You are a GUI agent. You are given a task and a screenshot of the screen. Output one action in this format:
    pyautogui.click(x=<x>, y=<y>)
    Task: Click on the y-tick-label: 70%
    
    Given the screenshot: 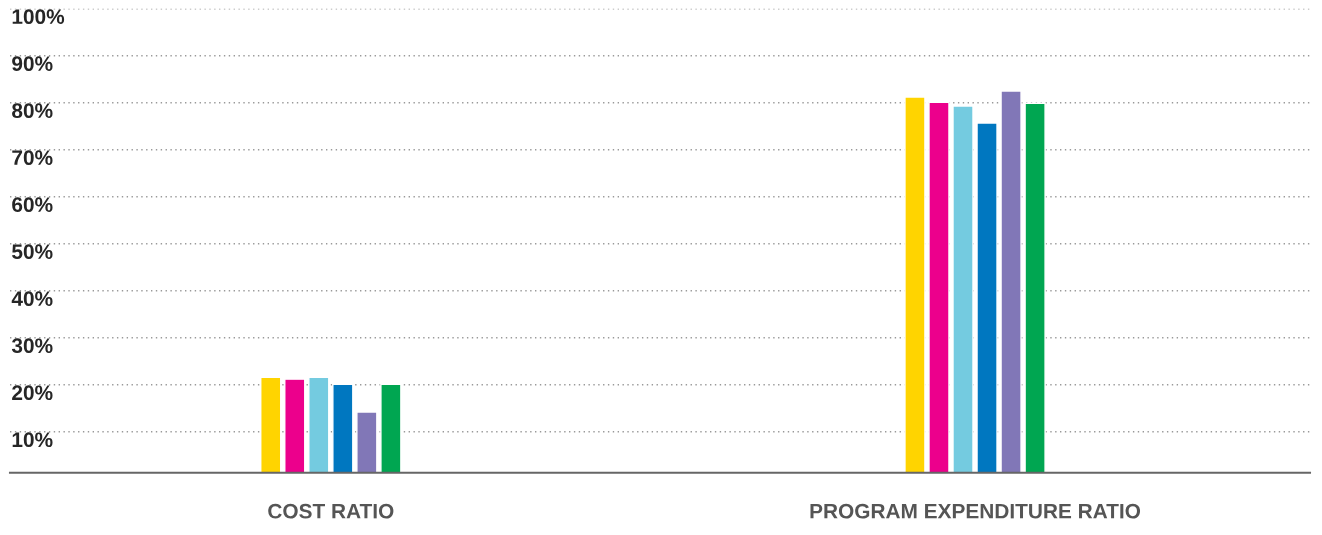 What is the action you would take?
    pyautogui.click(x=32, y=158)
    